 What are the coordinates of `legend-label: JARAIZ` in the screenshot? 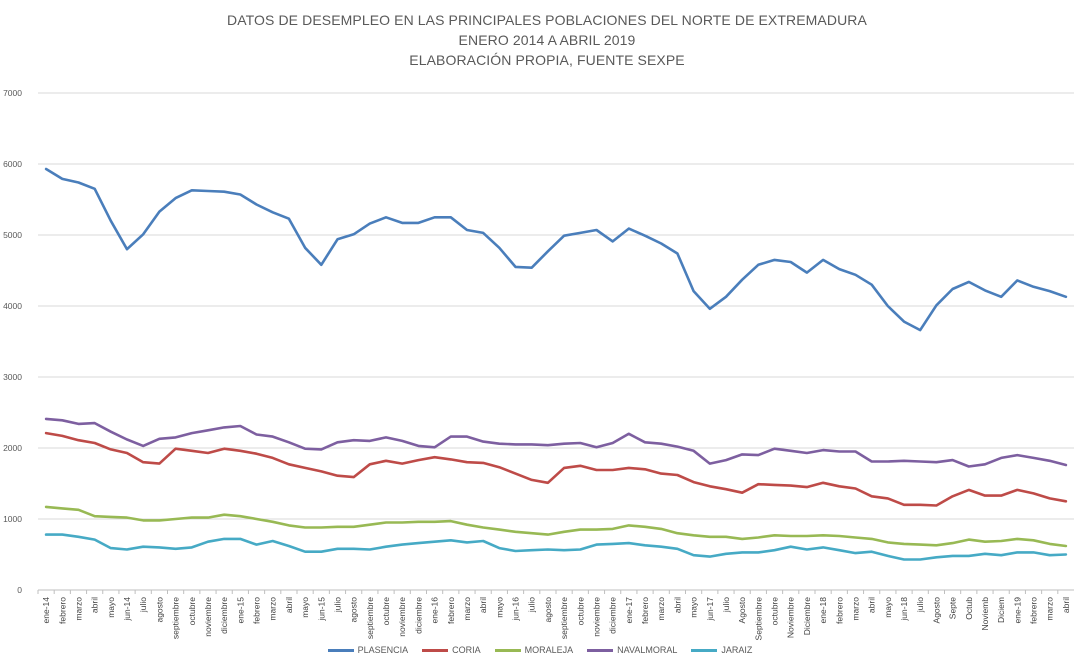 It's located at (737, 650).